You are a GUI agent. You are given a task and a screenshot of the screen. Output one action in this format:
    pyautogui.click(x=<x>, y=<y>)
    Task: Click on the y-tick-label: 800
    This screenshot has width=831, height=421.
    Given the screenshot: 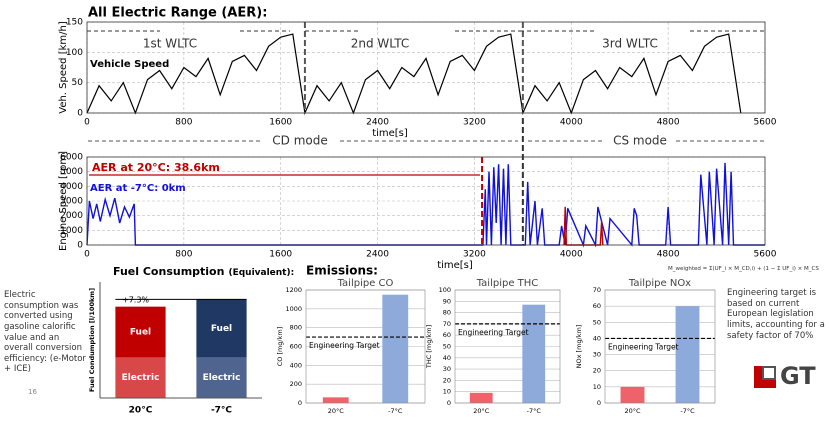 What is the action you would take?
    pyautogui.click(x=296, y=328)
    